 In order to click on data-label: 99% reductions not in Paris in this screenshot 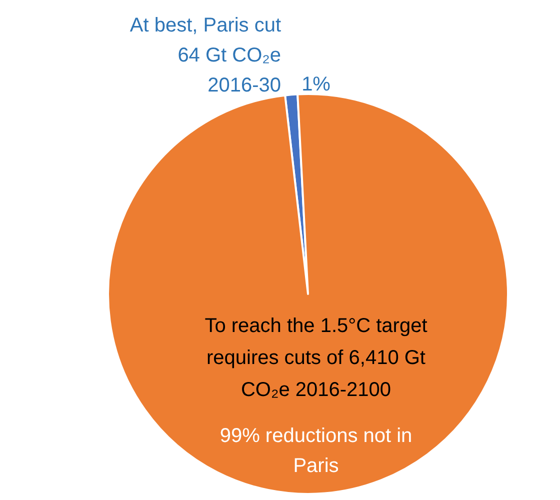, I will do `click(316, 451)`.